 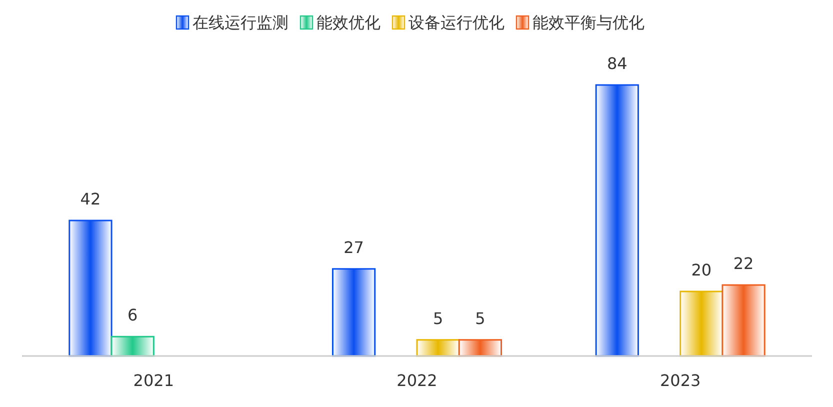 I want to click on x-tick-label: 2023, so click(x=680, y=380).